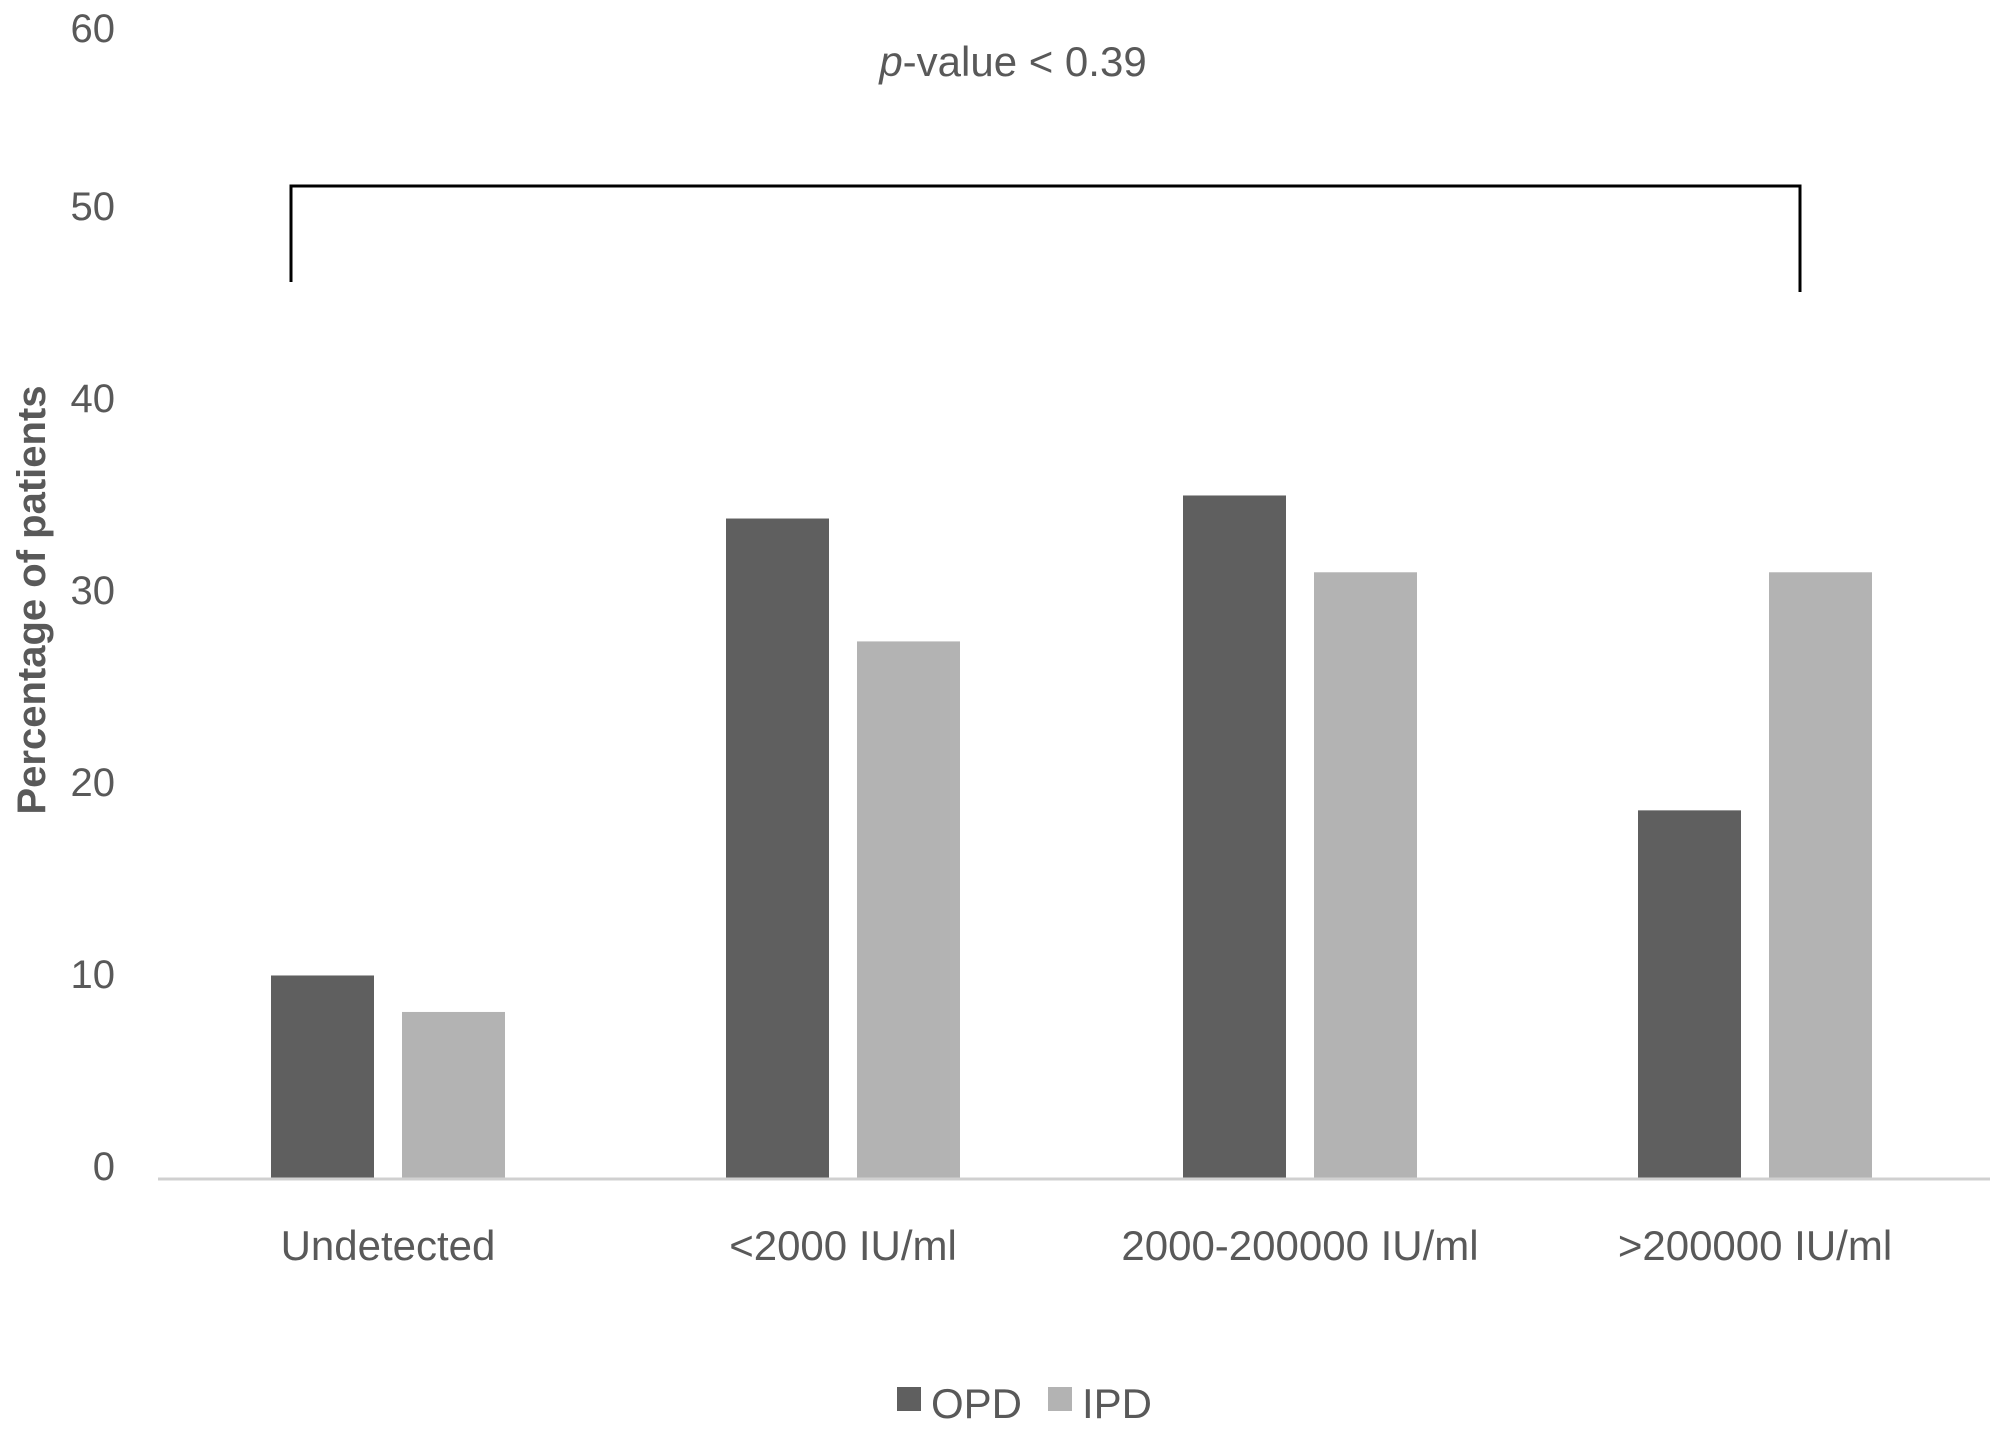  I want to click on y-axis-ticks: 0 10 20 30 40 50 60, so click(93, 598).